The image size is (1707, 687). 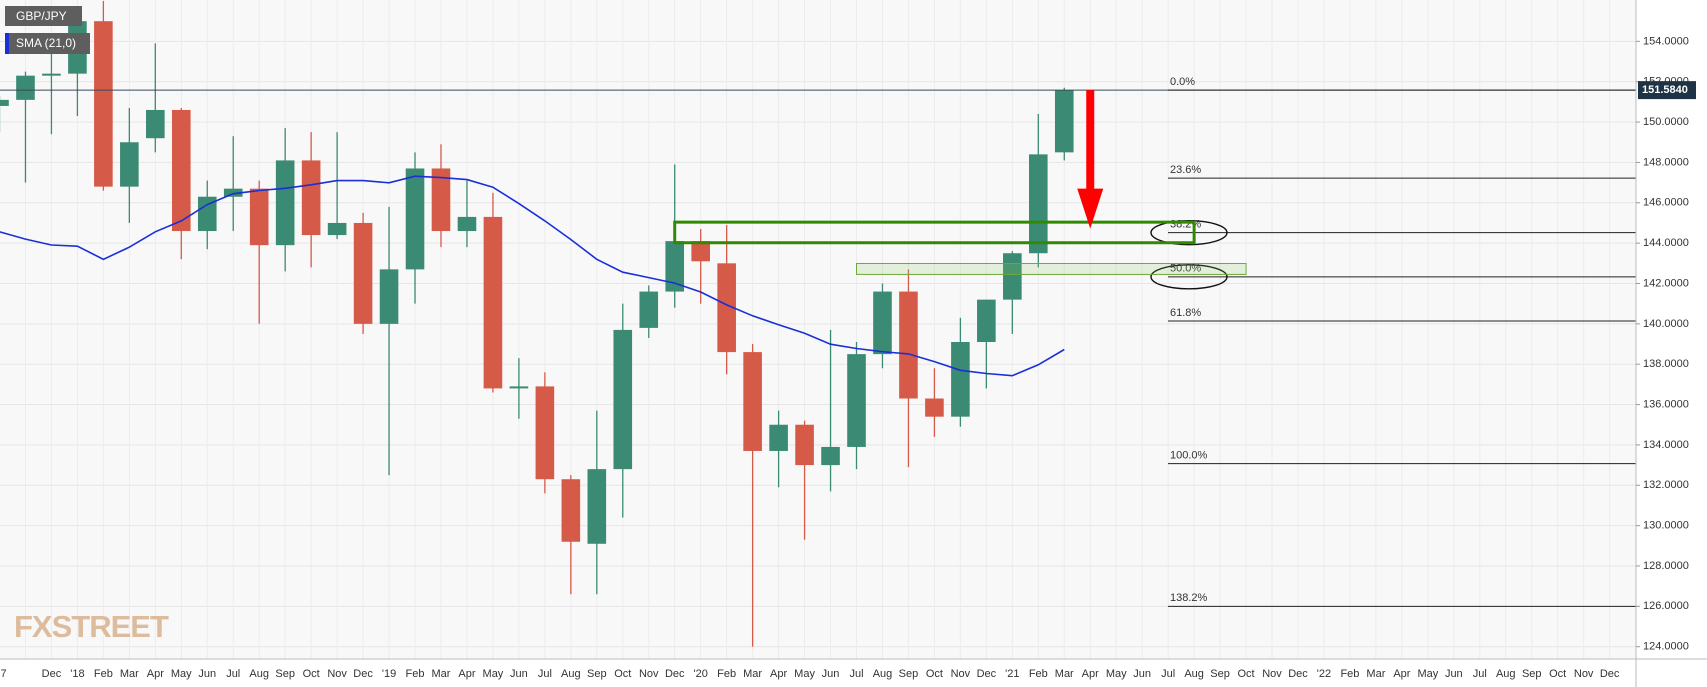 I want to click on fib-label: 23.6%, so click(x=1185, y=170).